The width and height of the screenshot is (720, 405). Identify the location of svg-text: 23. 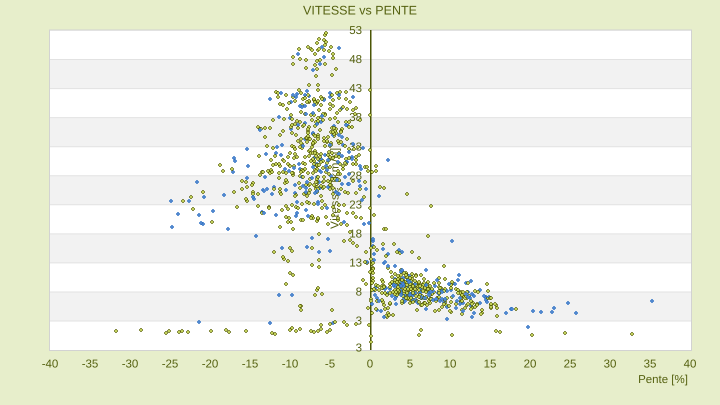
(355, 205).